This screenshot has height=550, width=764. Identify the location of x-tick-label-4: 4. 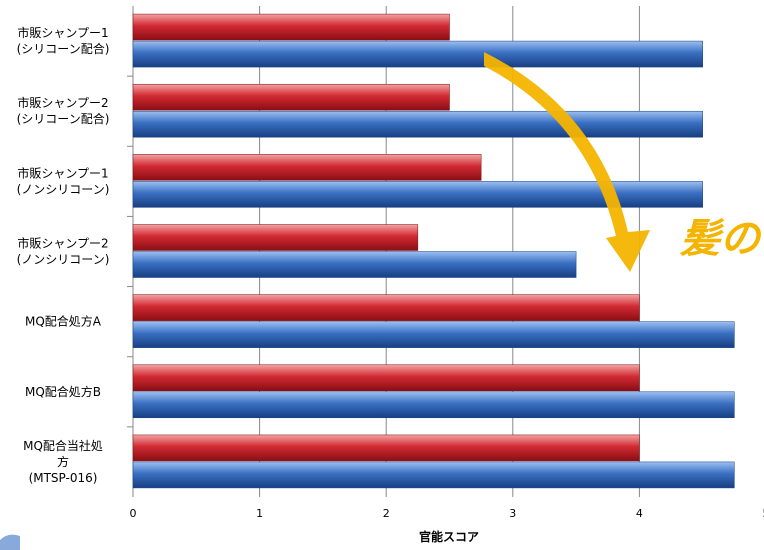
(639, 513).